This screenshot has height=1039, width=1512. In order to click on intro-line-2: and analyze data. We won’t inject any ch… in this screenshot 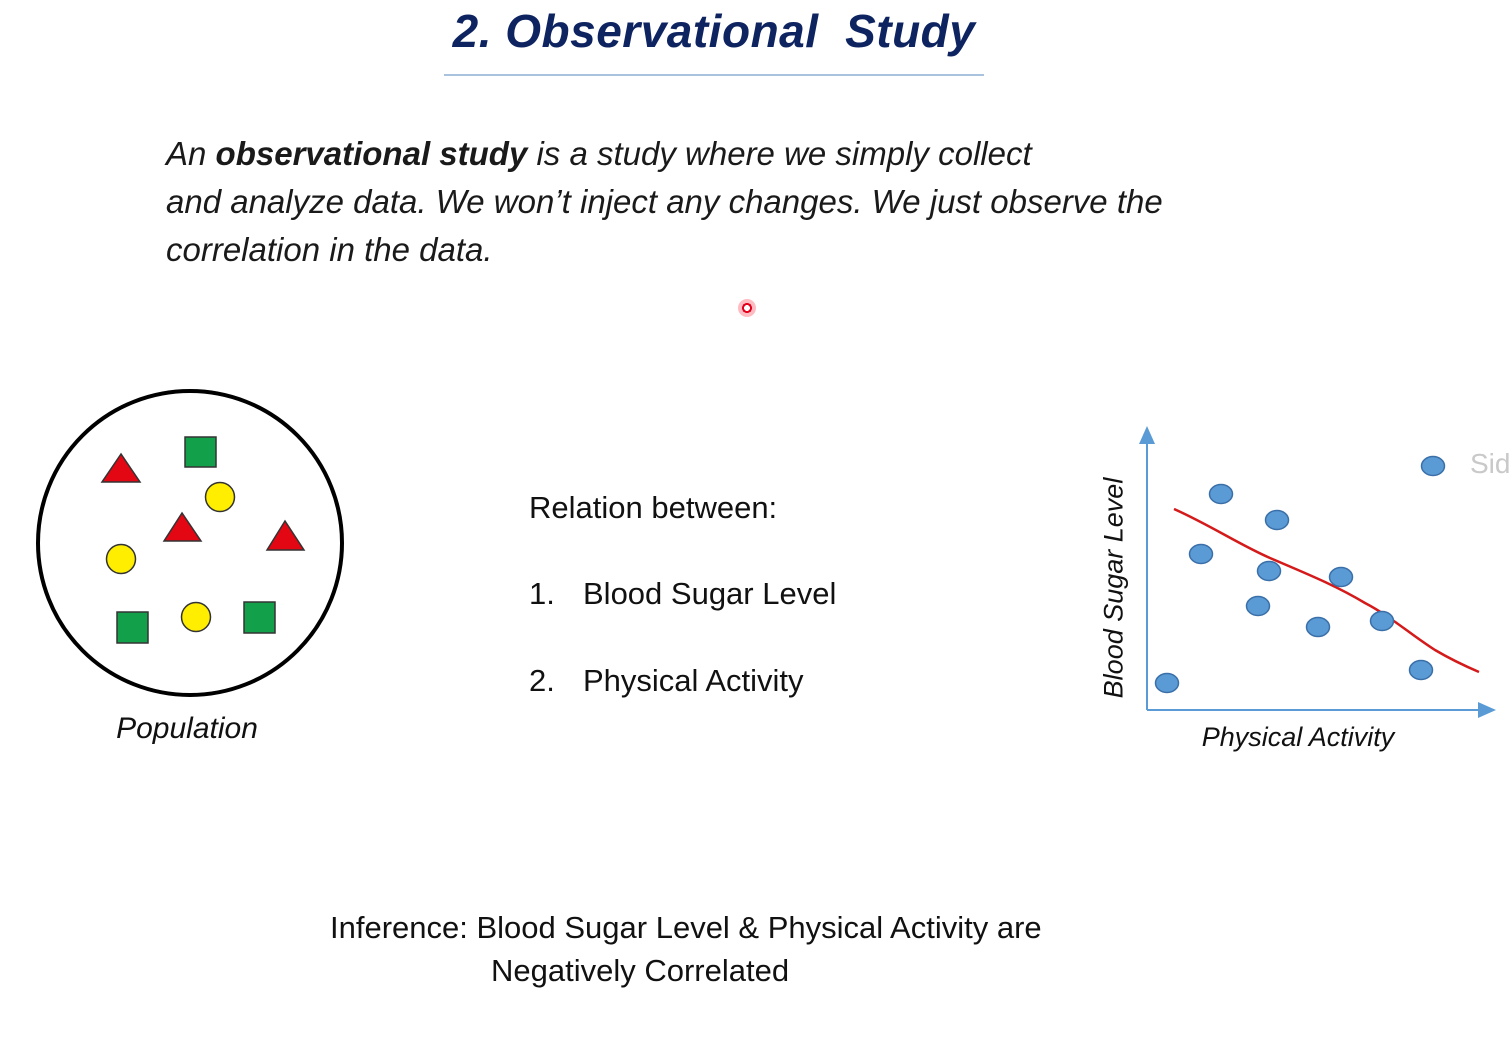, I will do `click(664, 201)`.